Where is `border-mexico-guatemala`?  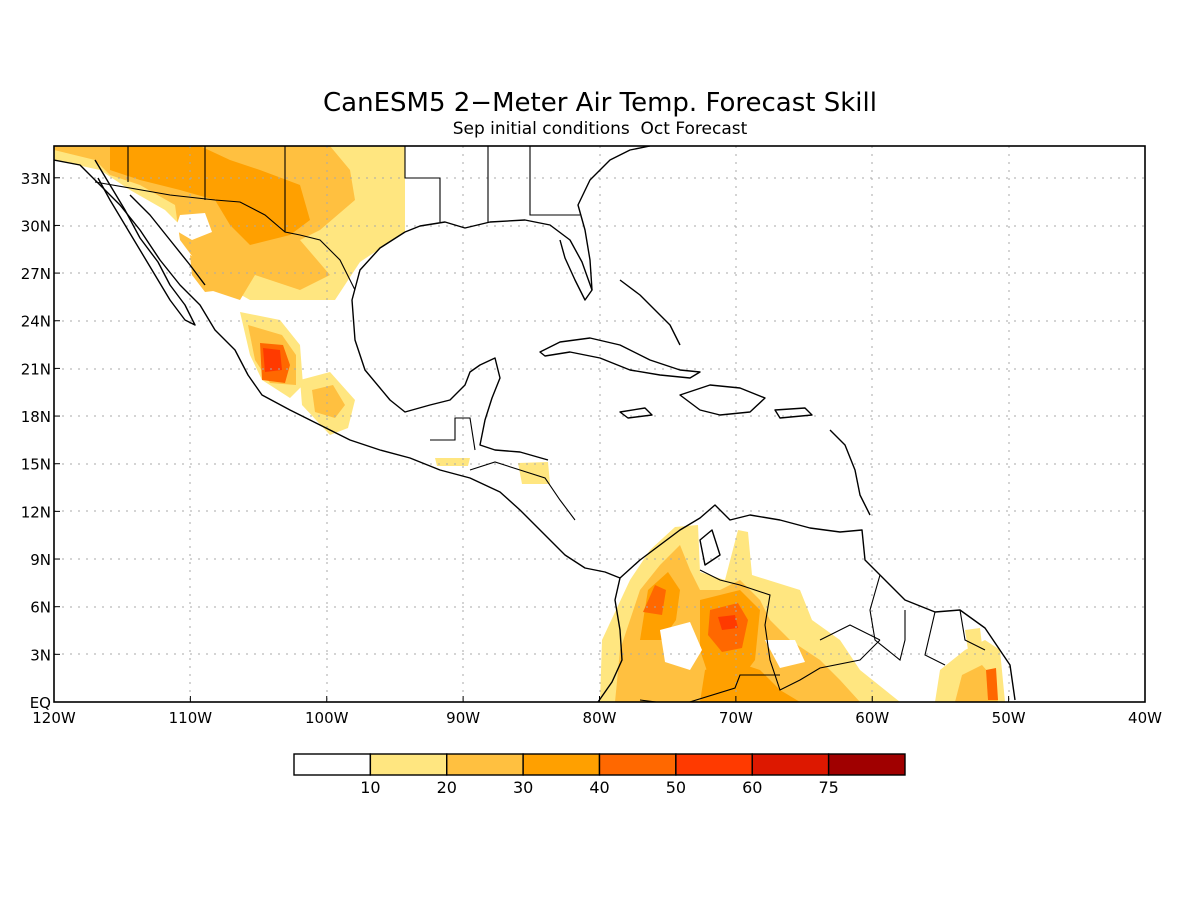 border-mexico-guatemala is located at coordinates (453, 434).